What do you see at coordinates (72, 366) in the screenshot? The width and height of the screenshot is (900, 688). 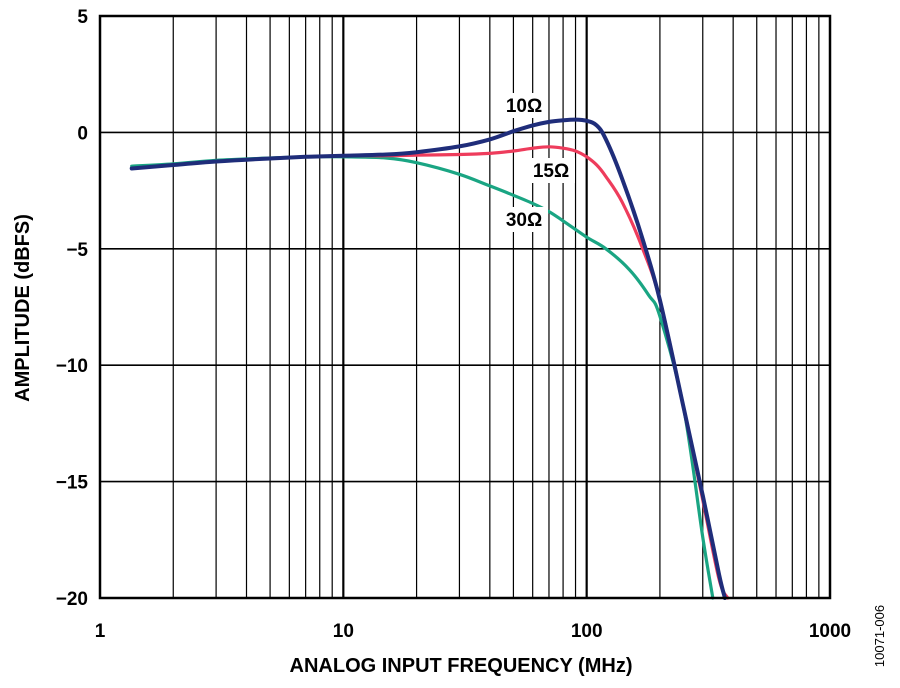 I see `y-tick-label: −10` at bounding box center [72, 366].